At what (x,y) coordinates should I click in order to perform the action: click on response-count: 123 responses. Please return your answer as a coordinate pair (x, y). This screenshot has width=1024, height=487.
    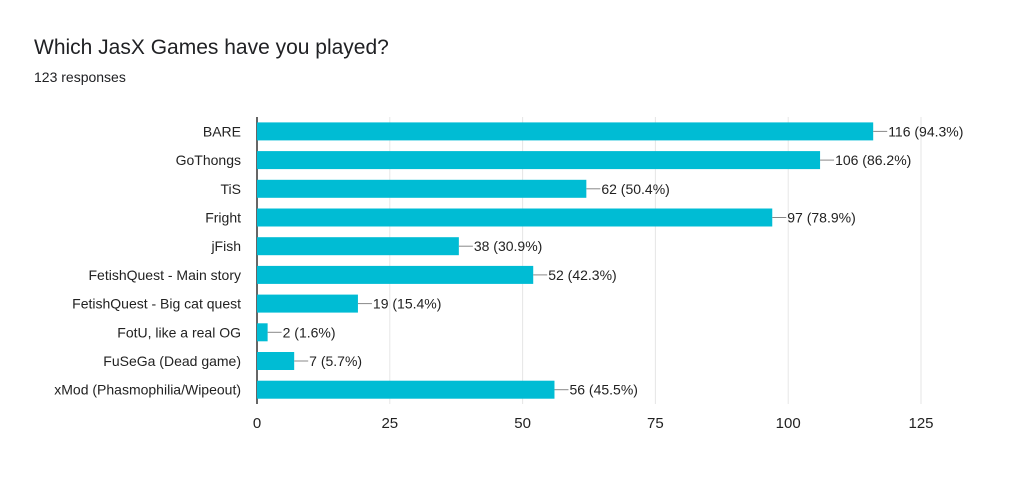
    Looking at the image, I should click on (80, 77).